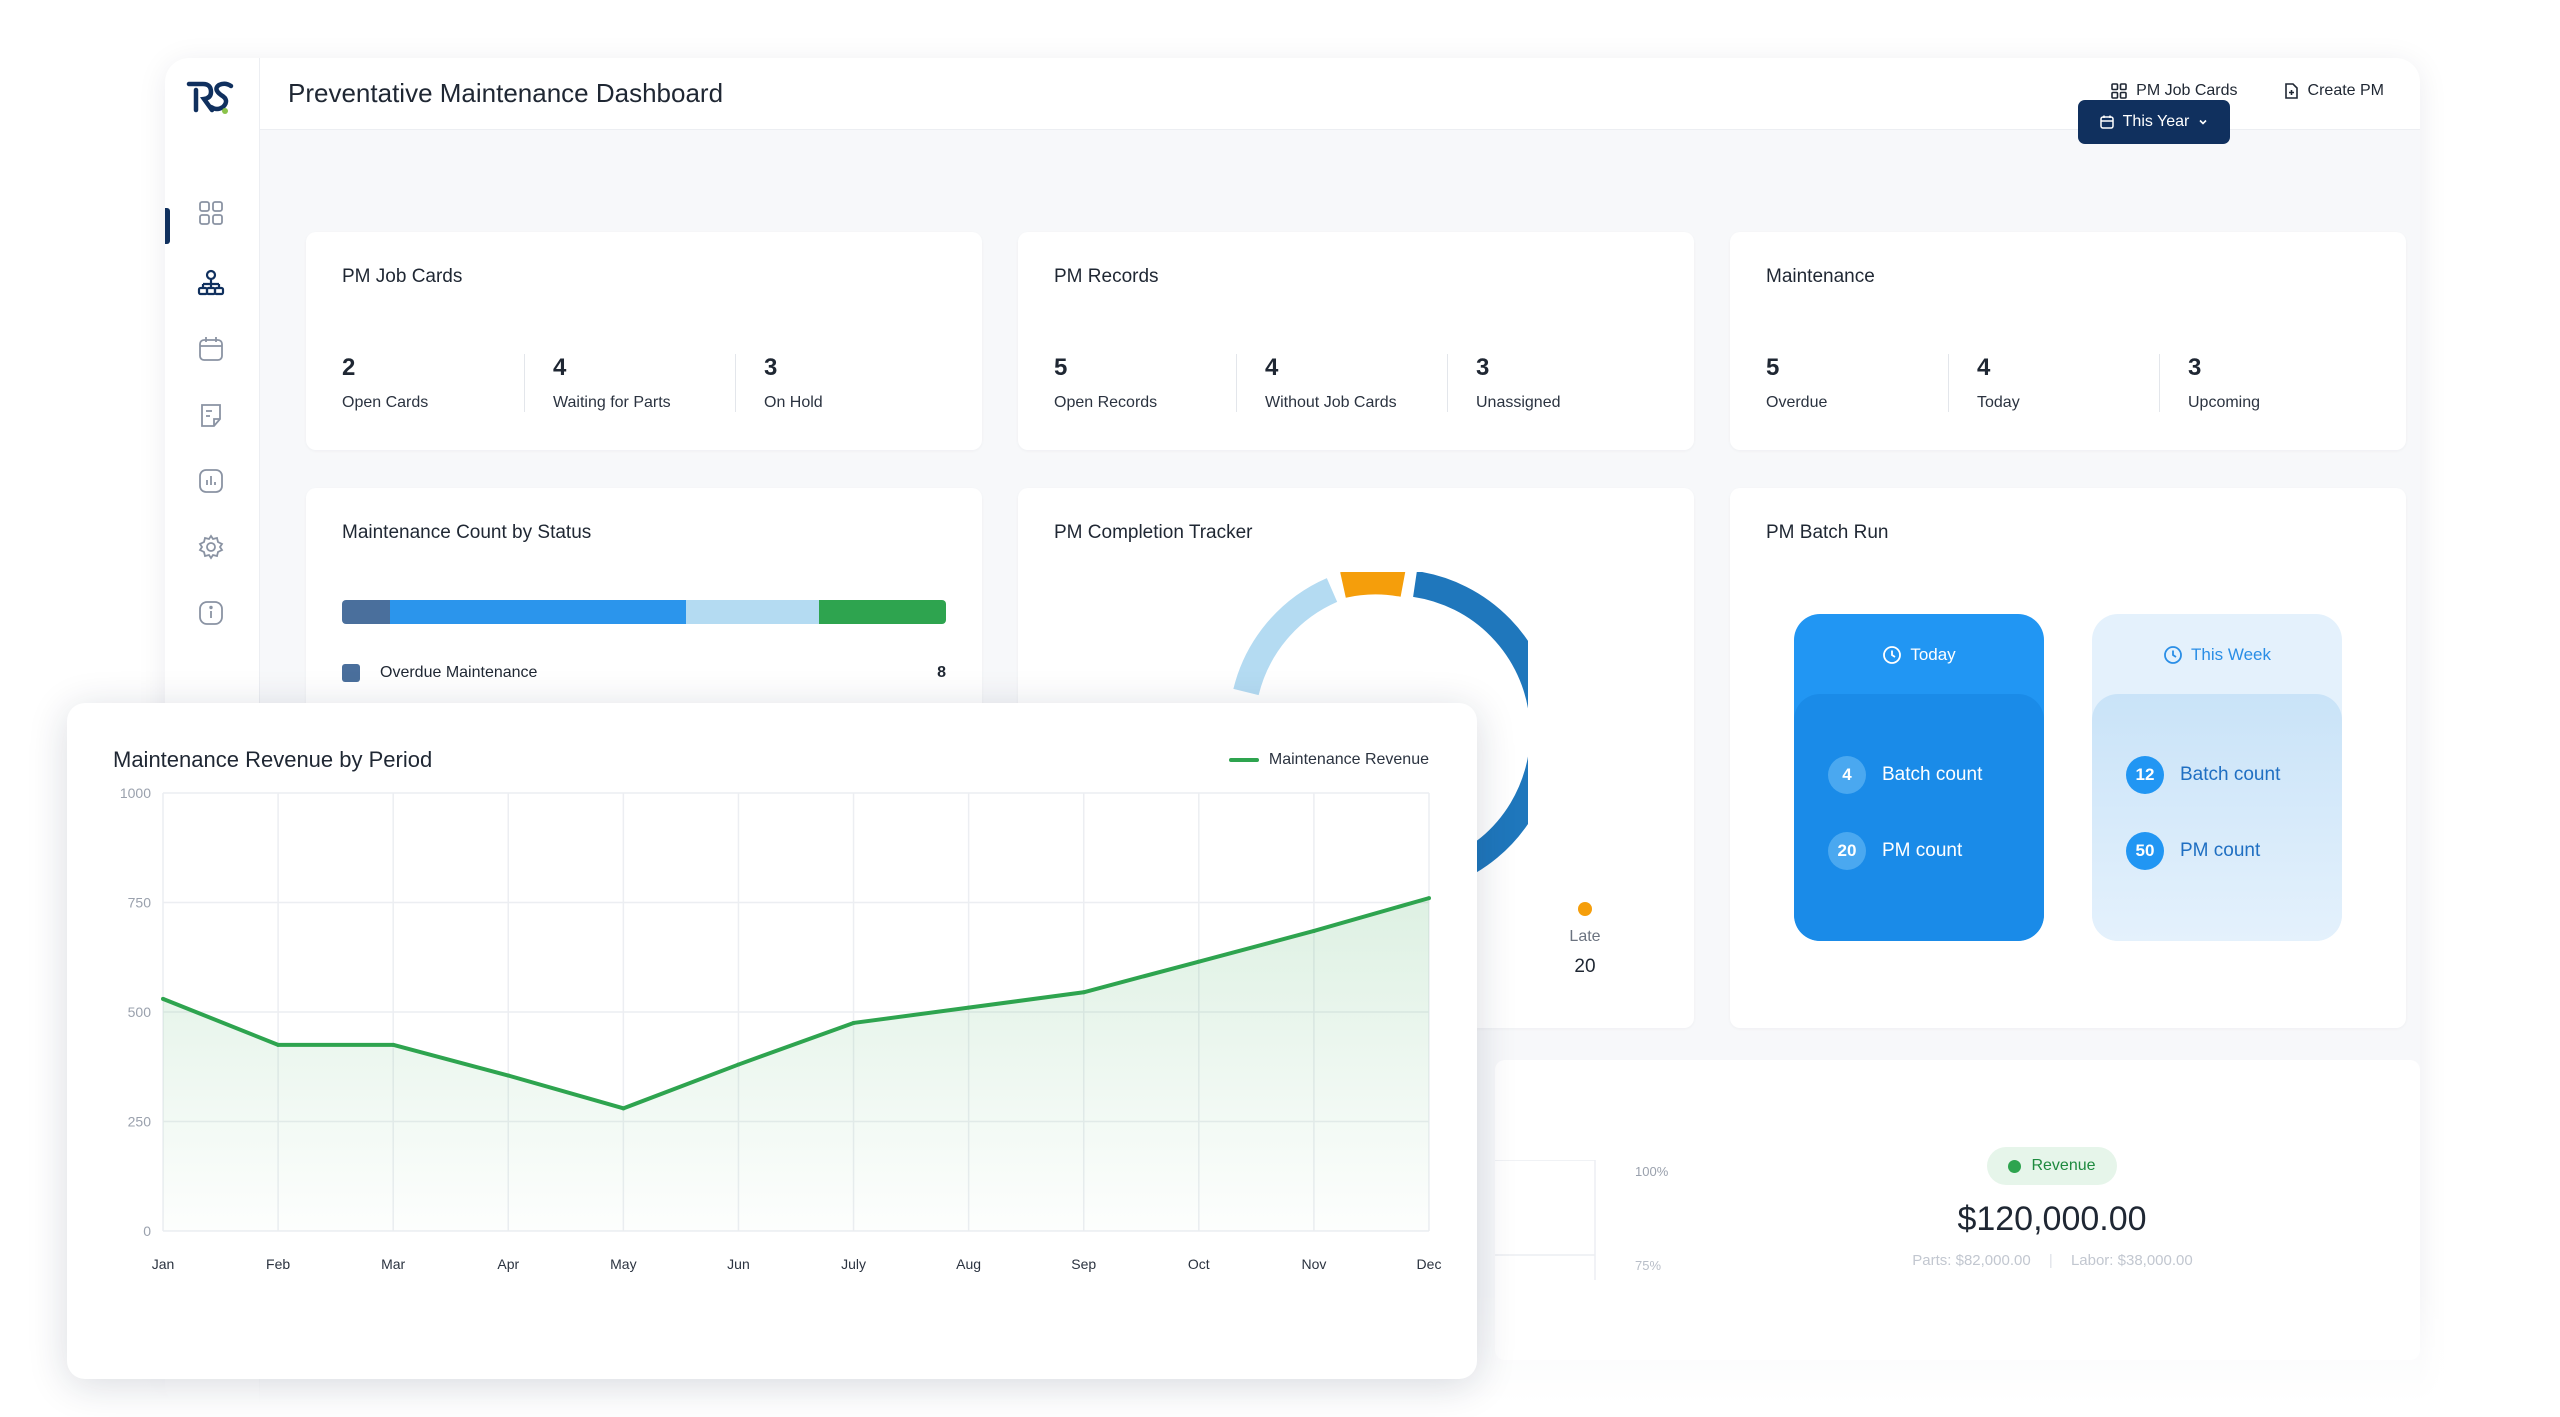 The width and height of the screenshot is (2560, 1417). Describe the element at coordinates (211, 349) in the screenshot. I see `sidebar-item-calendar` at that location.